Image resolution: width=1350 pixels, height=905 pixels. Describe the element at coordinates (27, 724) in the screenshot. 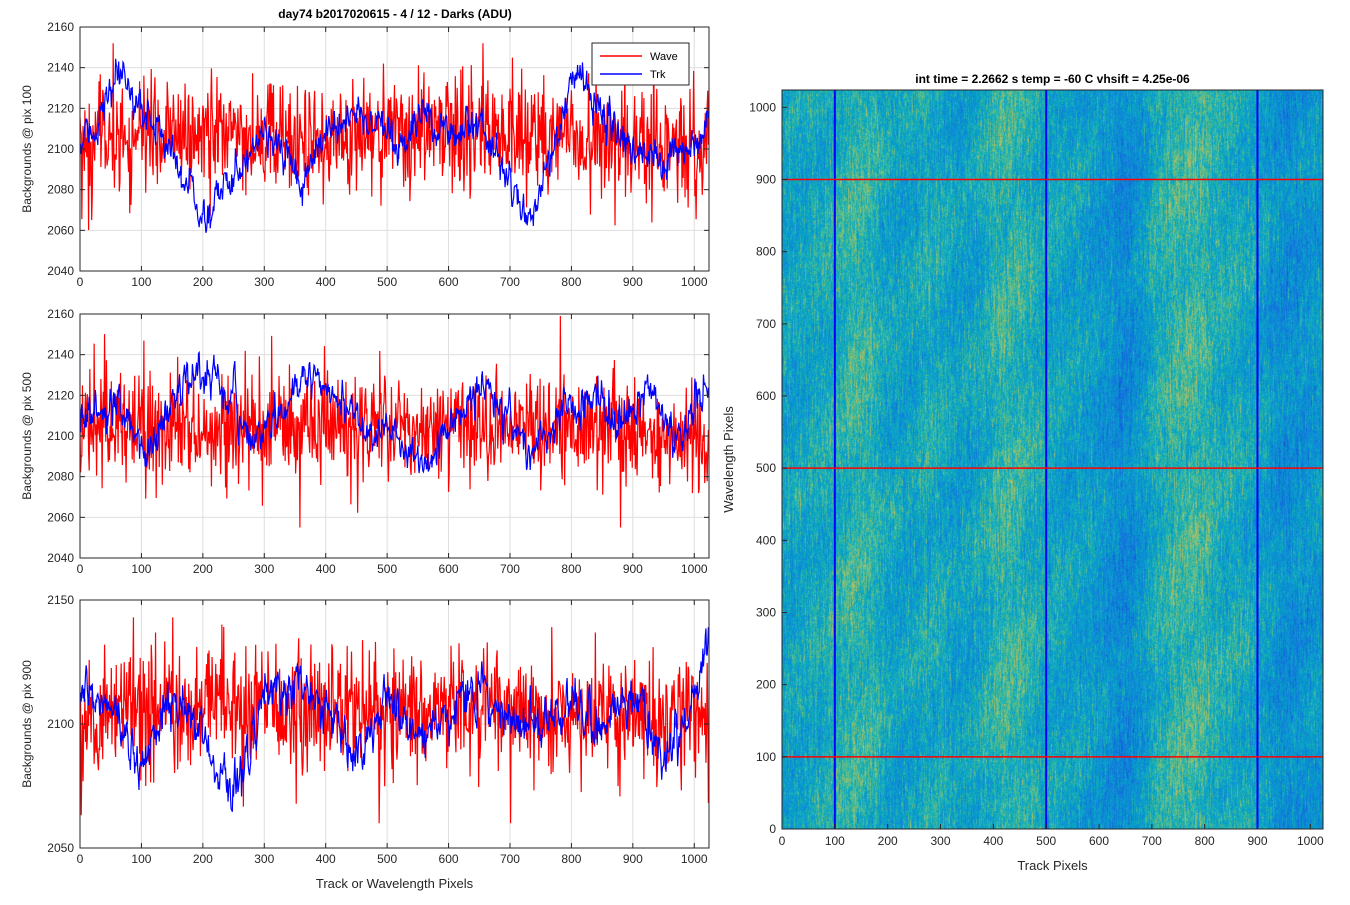

I see `y-axis-label: Backgrounds @ pix 900` at that location.